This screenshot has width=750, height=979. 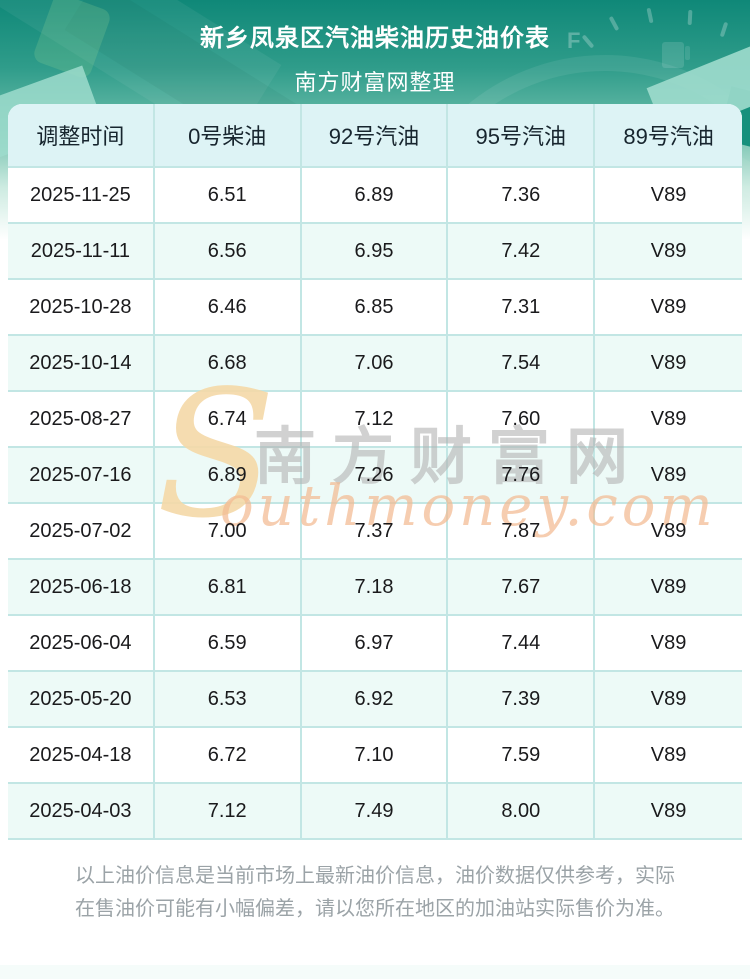 I want to click on cell-value: 7.00, so click(x=228, y=531).